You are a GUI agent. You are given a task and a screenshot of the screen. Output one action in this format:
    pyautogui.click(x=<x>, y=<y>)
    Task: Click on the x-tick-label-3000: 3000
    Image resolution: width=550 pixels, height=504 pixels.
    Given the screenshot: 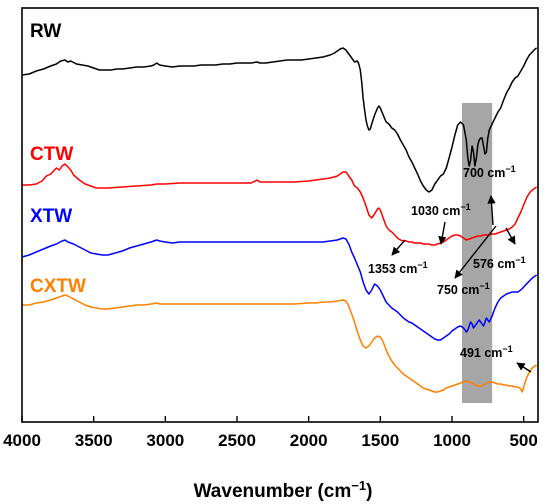 What is the action you would take?
    pyautogui.click(x=165, y=440)
    